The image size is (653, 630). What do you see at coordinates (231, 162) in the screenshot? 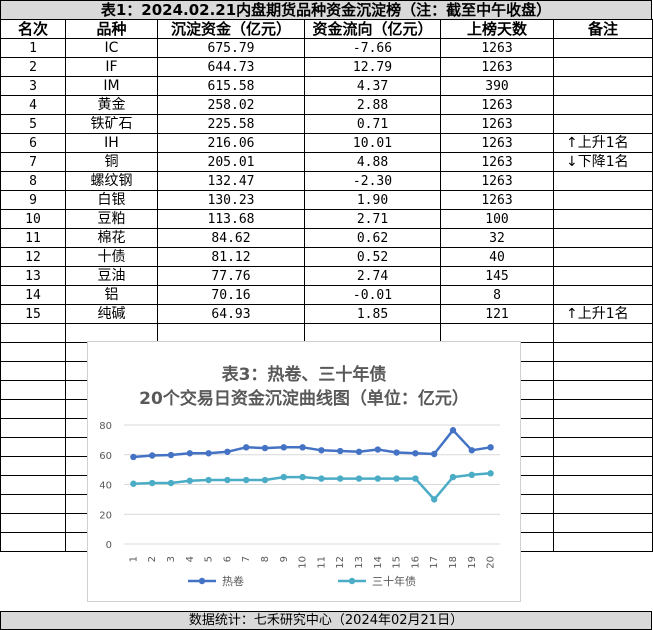
I see `deposit-cell: 205.01` at bounding box center [231, 162].